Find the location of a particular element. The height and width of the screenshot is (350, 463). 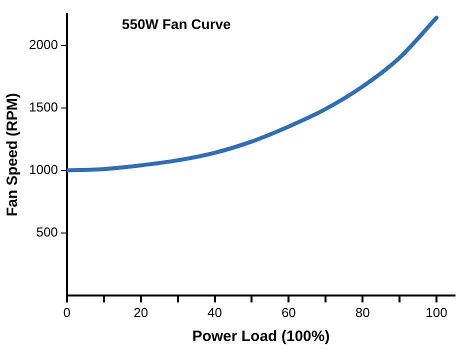

x-tick-label: 40 is located at coordinates (215, 312).